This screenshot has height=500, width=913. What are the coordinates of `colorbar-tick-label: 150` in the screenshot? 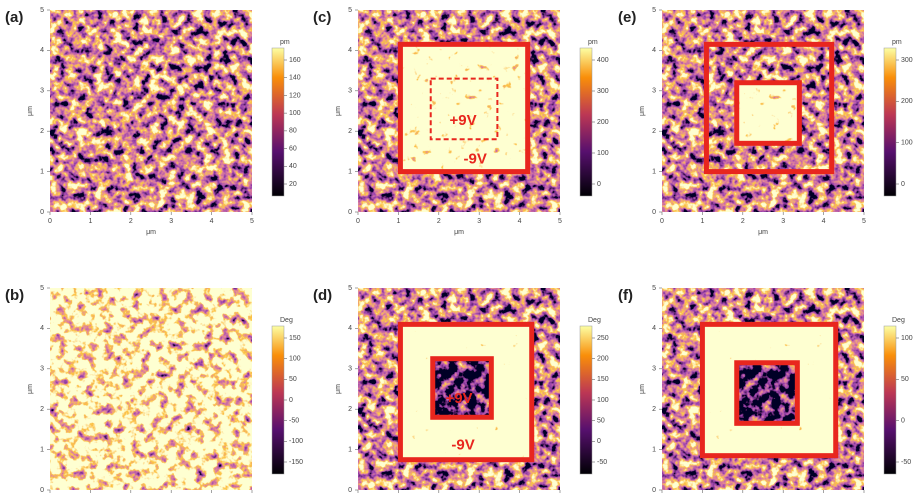 It's located at (603, 379).